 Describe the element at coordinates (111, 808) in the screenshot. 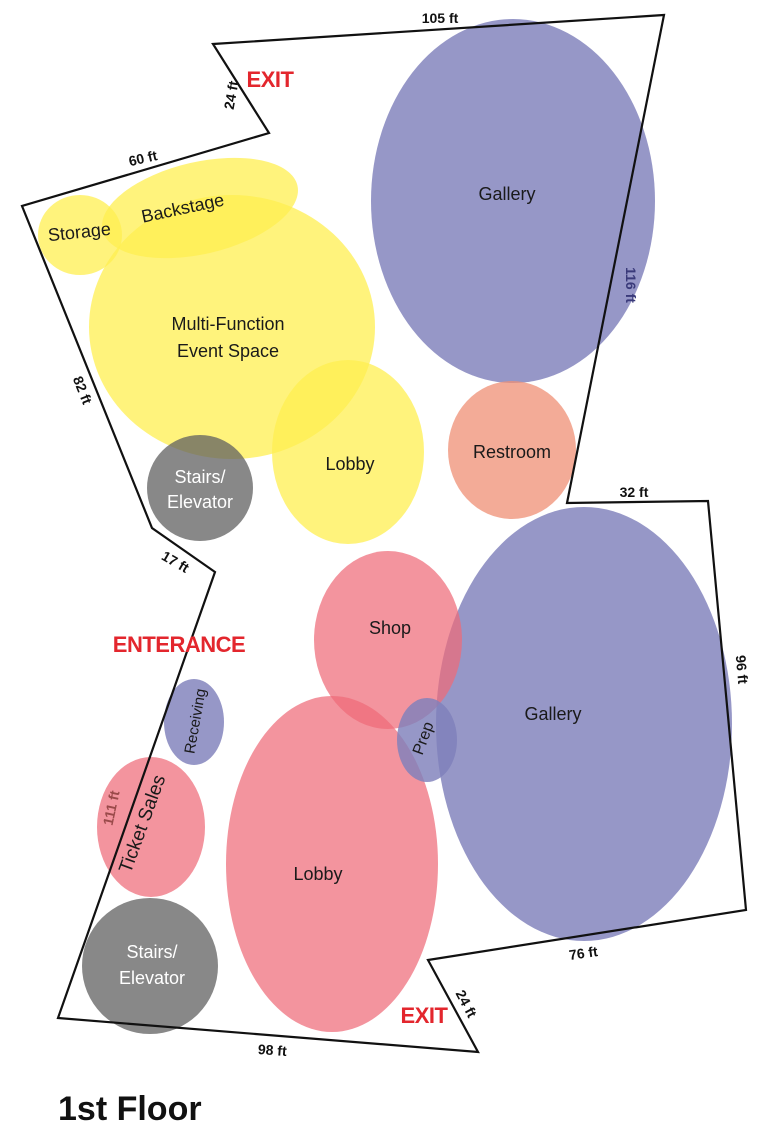

I see `dimension-left-lower: 111 ft` at that location.